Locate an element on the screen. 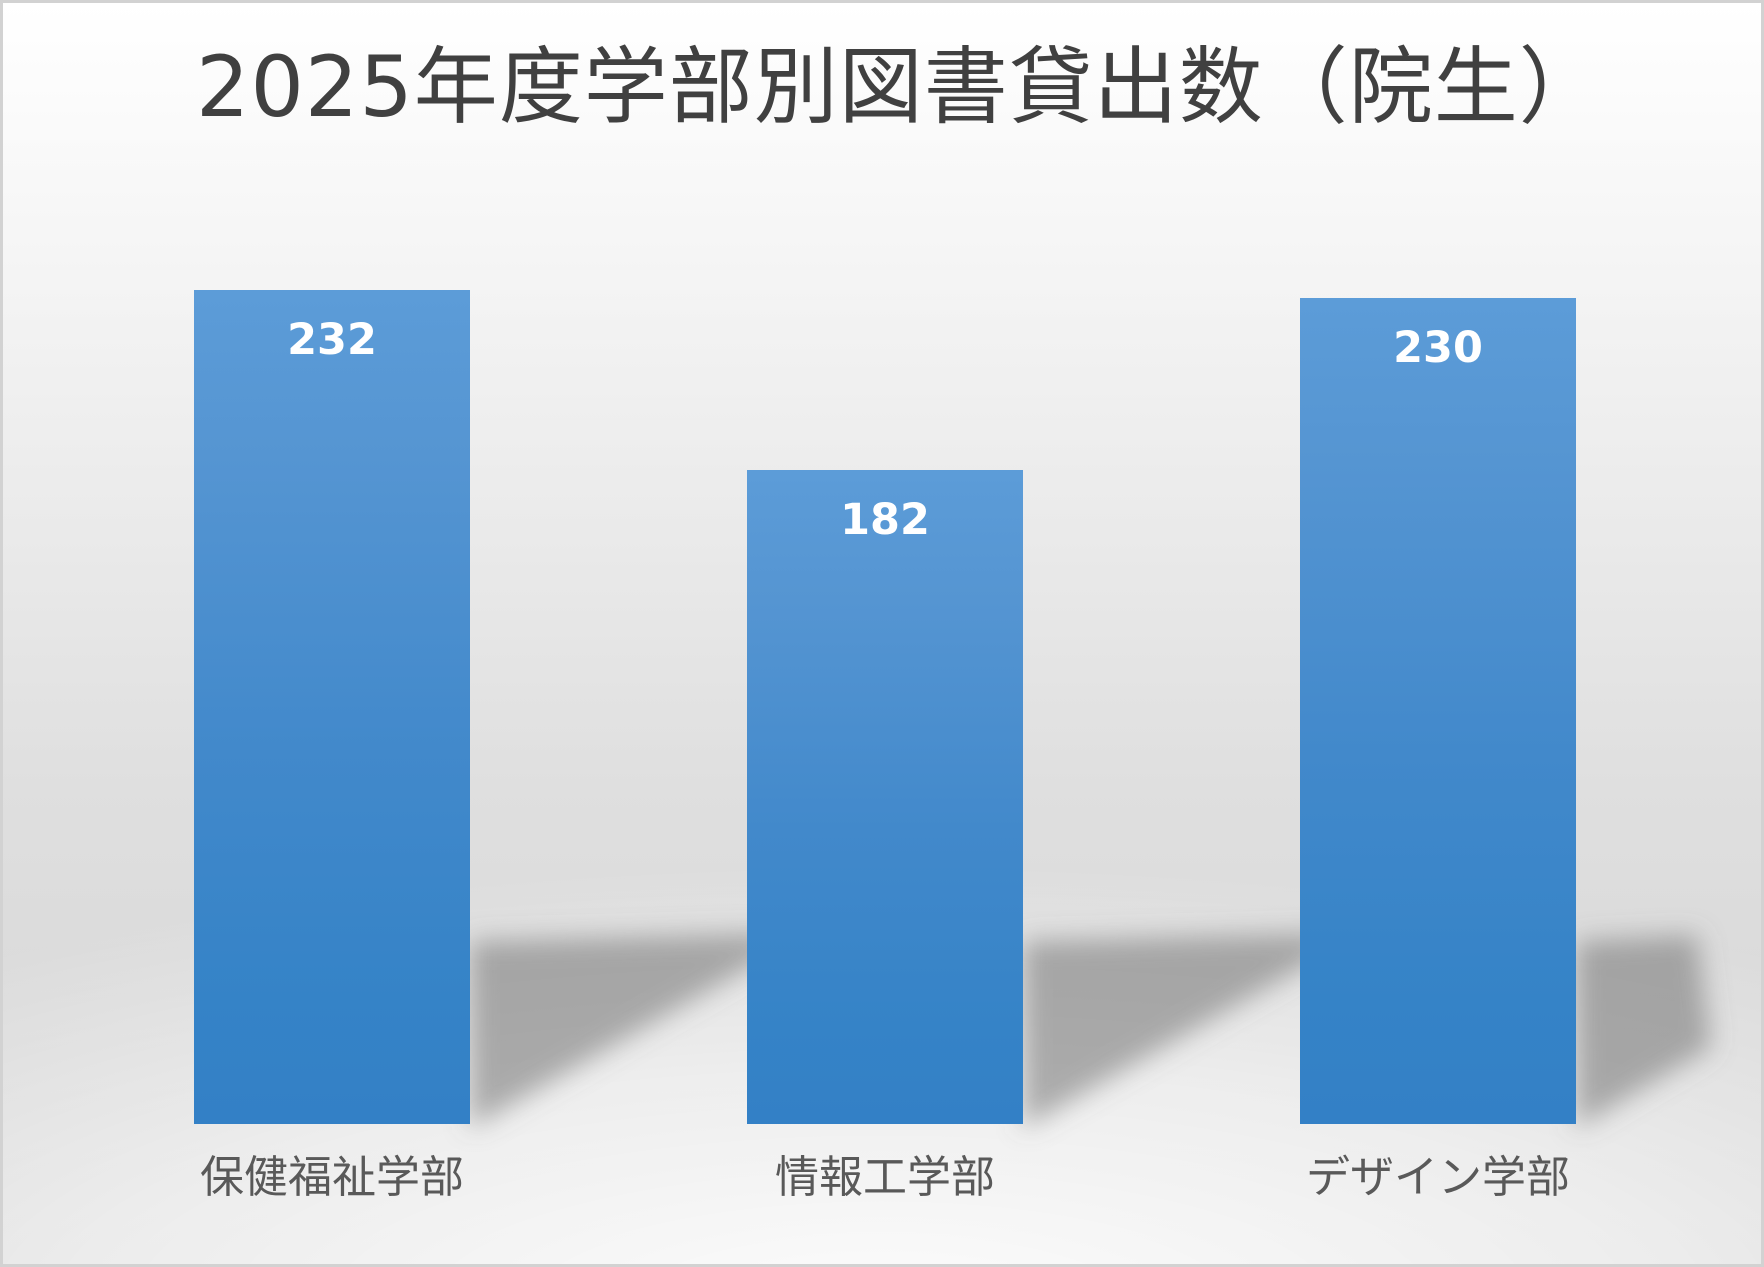 This screenshot has width=1764, height=1267. bar-group-design: 230 デザイン学部 is located at coordinates (1438, 749).